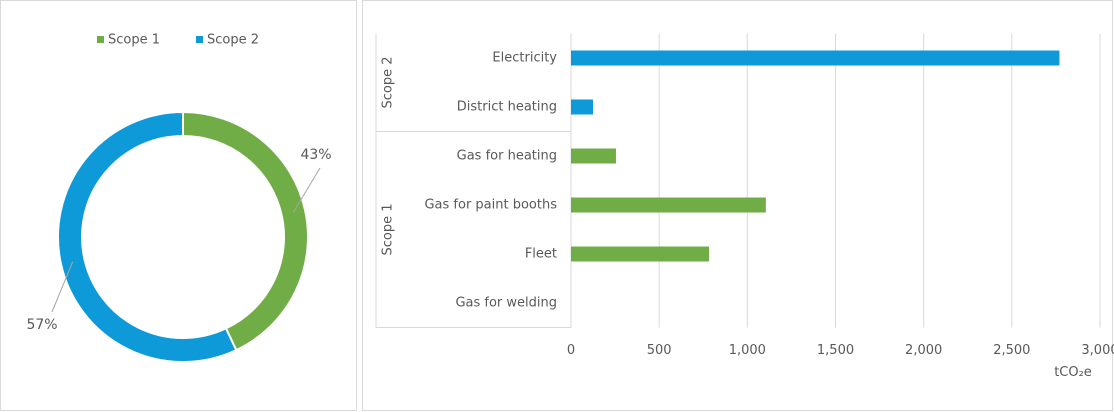  What do you see at coordinates (659, 350) in the screenshot?
I see `x-tick-label: 500` at bounding box center [659, 350].